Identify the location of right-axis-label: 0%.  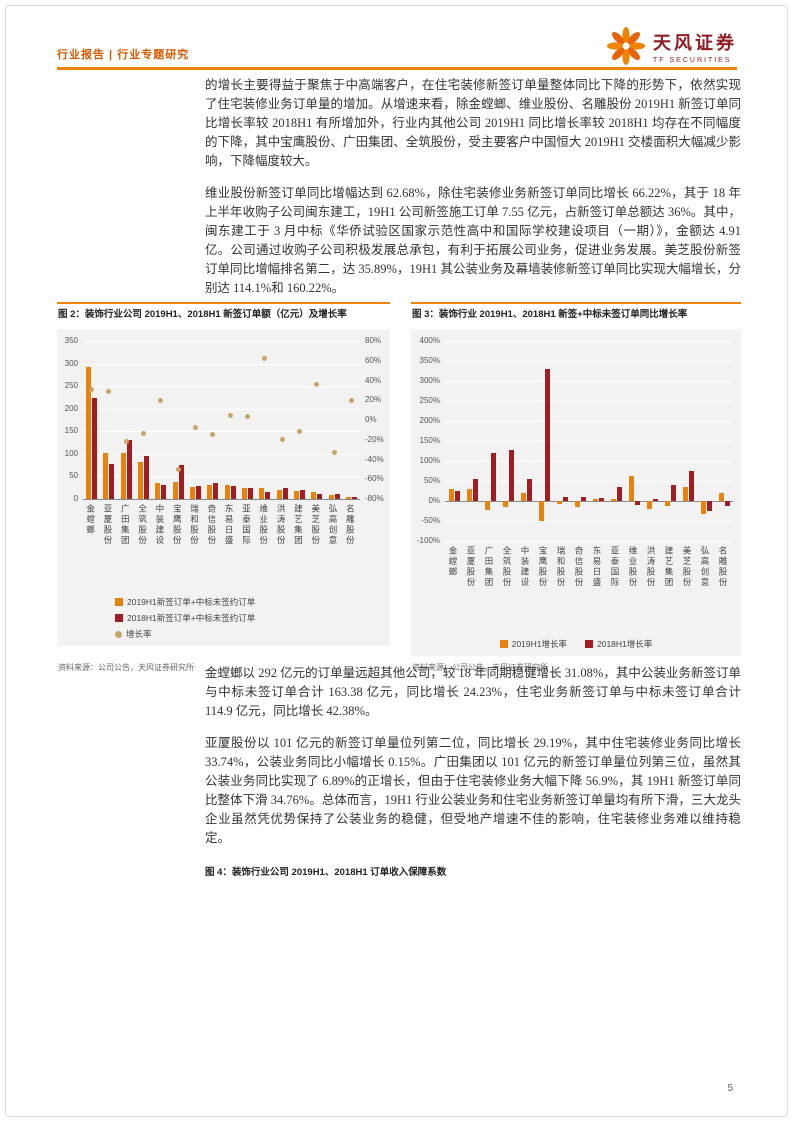
(371, 419).